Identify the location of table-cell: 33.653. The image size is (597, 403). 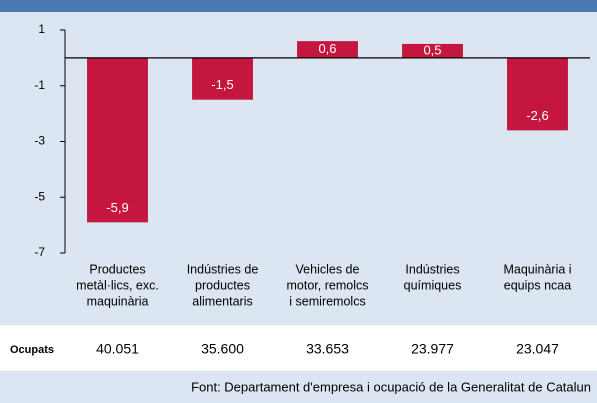
(327, 349).